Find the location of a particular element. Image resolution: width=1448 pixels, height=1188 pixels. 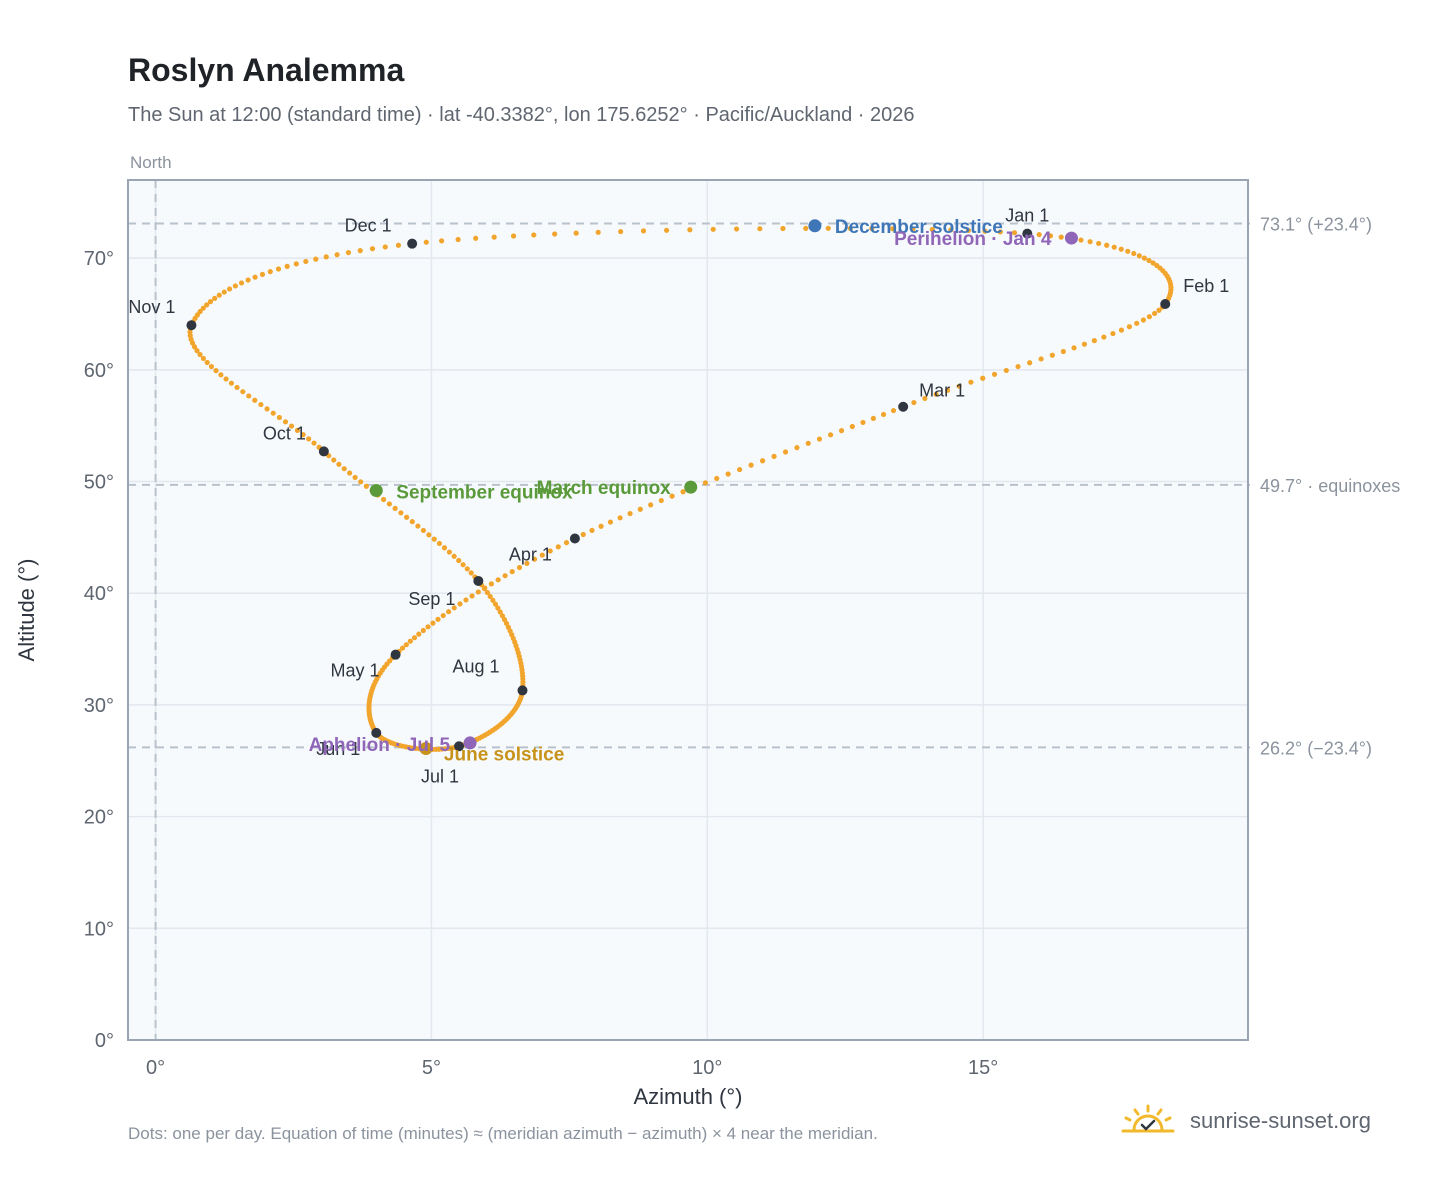

month-label: Feb 1 is located at coordinates (1206, 286).